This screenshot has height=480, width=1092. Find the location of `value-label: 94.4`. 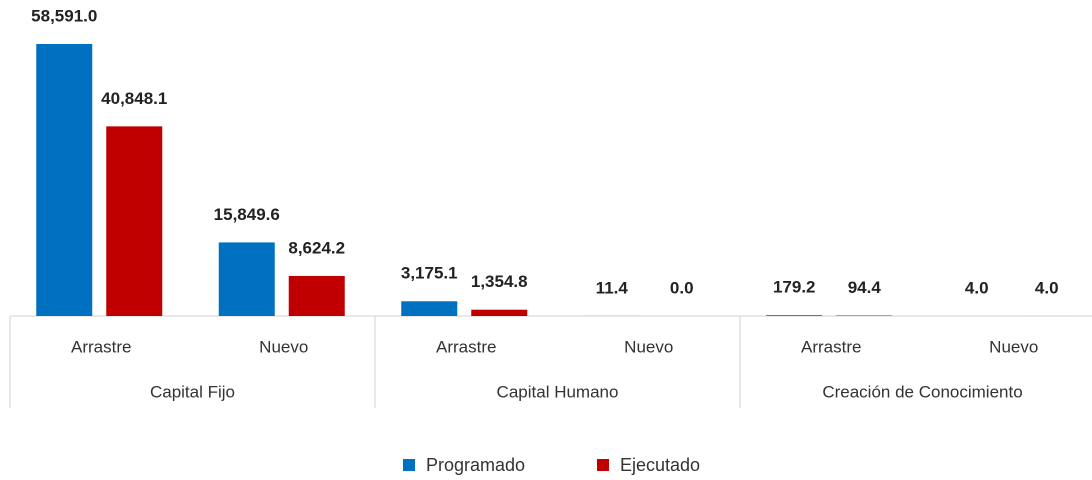

value-label: 94.4 is located at coordinates (865, 287).